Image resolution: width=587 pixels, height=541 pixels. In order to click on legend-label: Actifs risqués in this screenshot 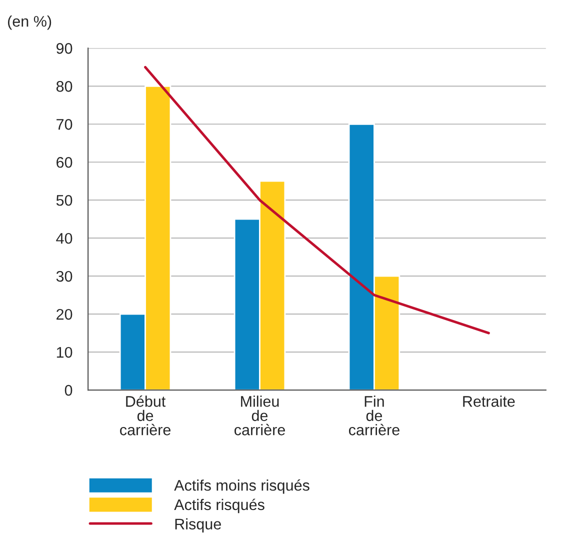, I will do `click(219, 506)`.